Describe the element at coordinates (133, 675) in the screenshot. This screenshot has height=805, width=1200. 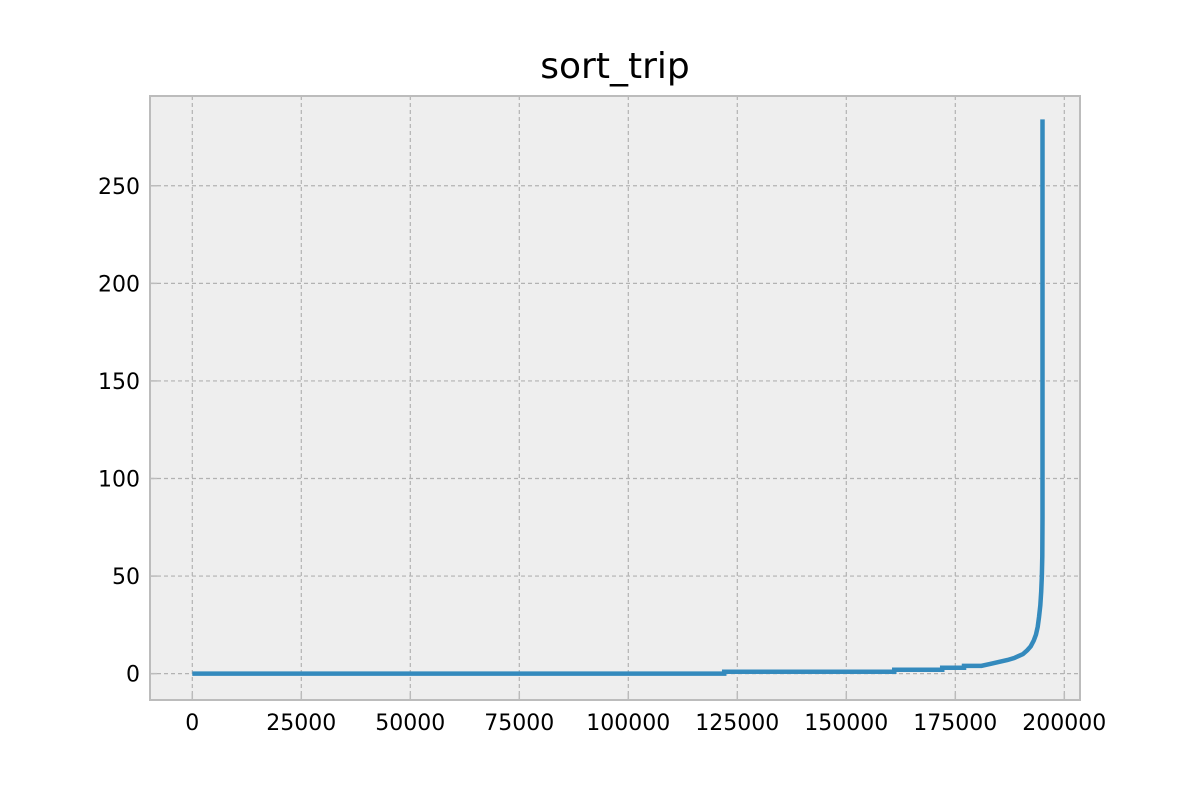
I see `y-tick-label: 0` at that location.